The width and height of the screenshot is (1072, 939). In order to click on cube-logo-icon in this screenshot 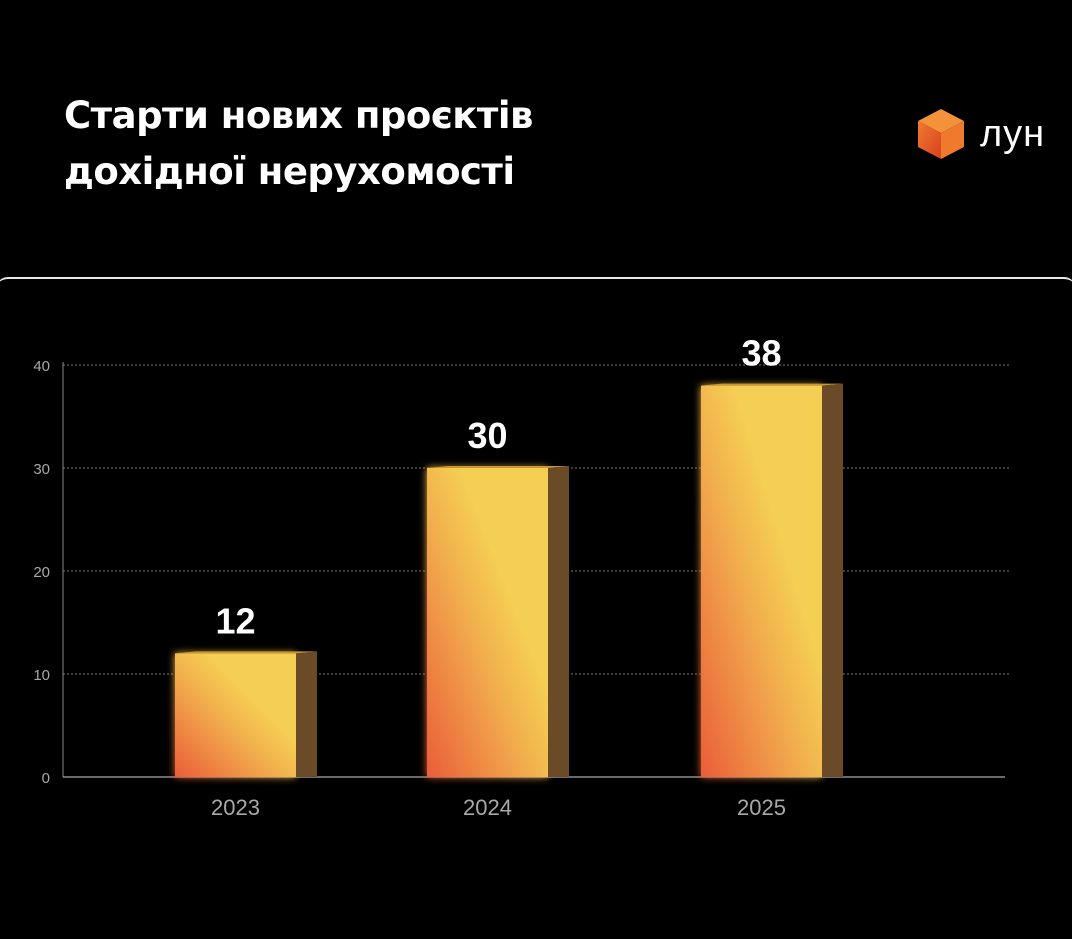, I will do `click(941, 134)`.